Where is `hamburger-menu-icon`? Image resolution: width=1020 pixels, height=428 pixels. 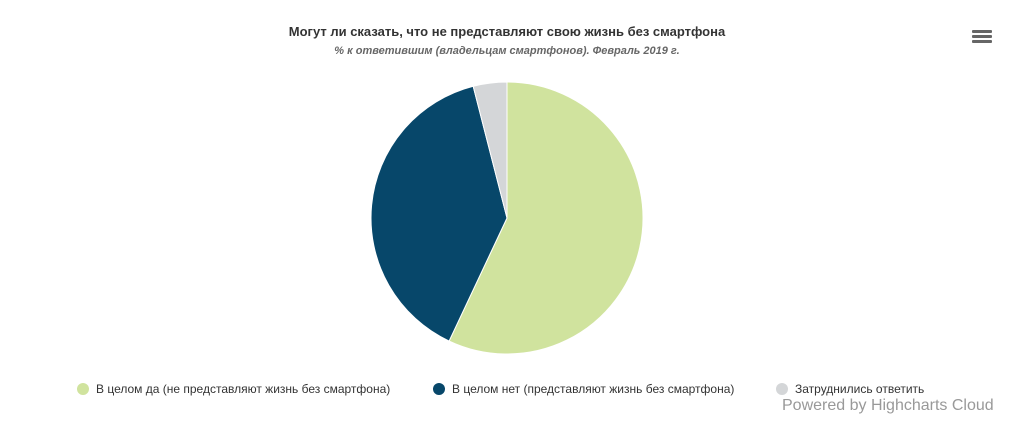 hamburger-menu-icon is located at coordinates (982, 38).